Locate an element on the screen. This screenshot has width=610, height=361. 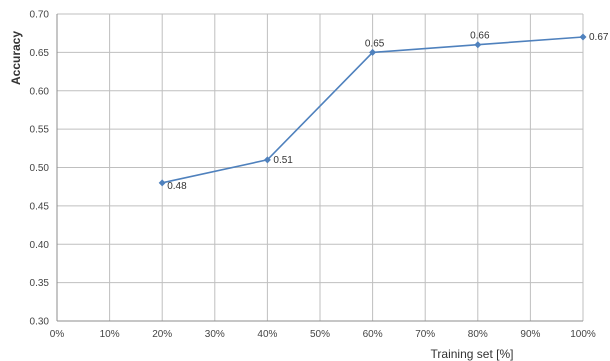
y-axis-title: Accuracy is located at coordinates (16, 58).